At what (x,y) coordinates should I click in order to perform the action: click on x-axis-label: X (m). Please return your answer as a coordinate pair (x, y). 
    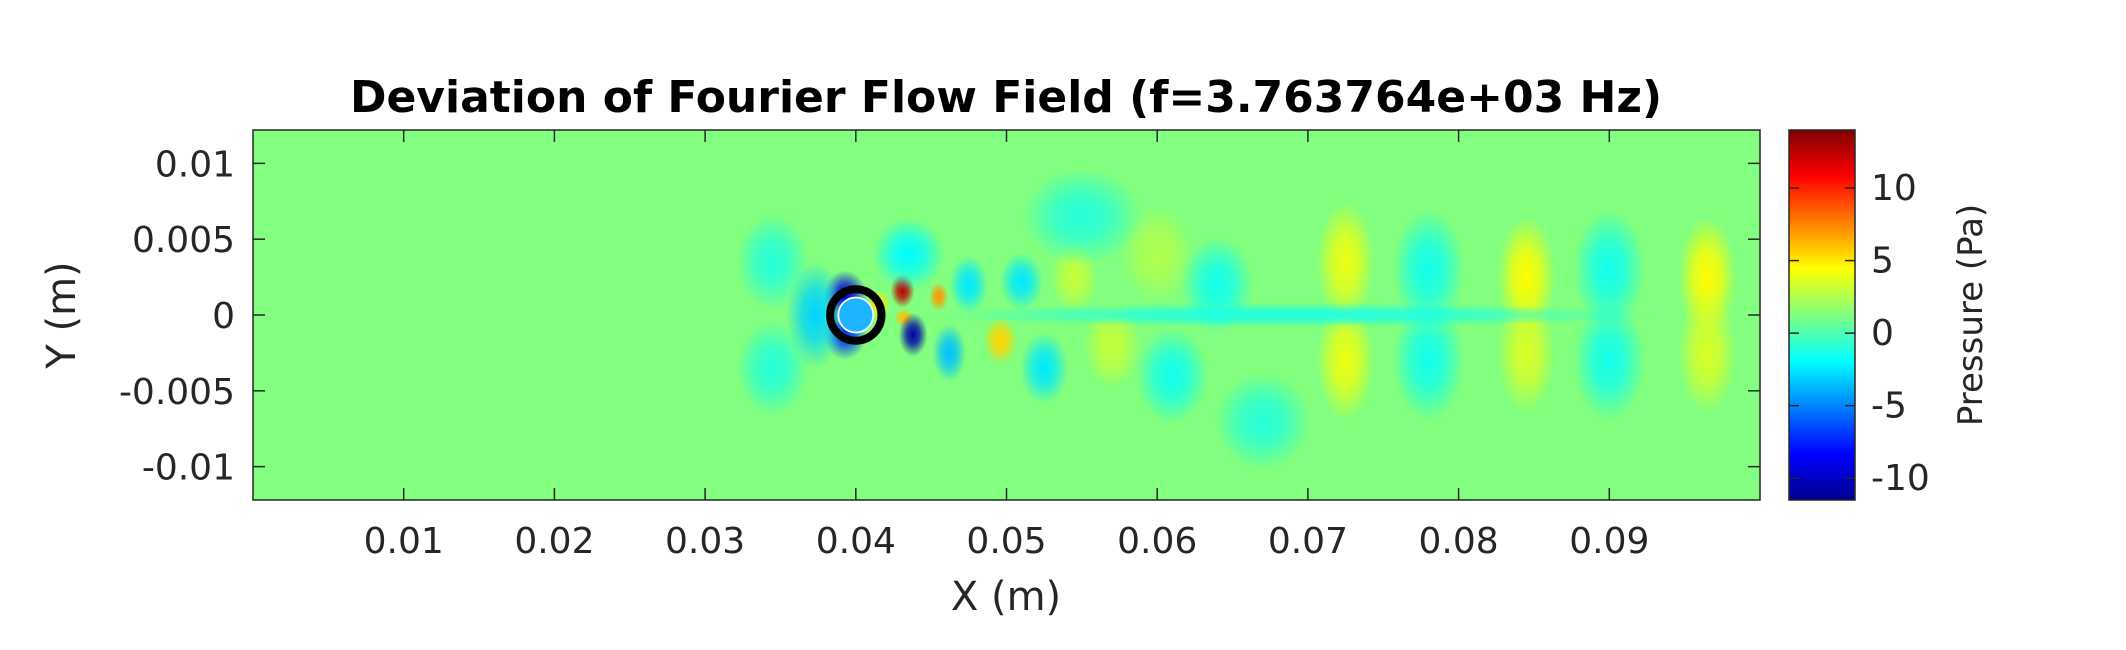
    Looking at the image, I should click on (1006, 597).